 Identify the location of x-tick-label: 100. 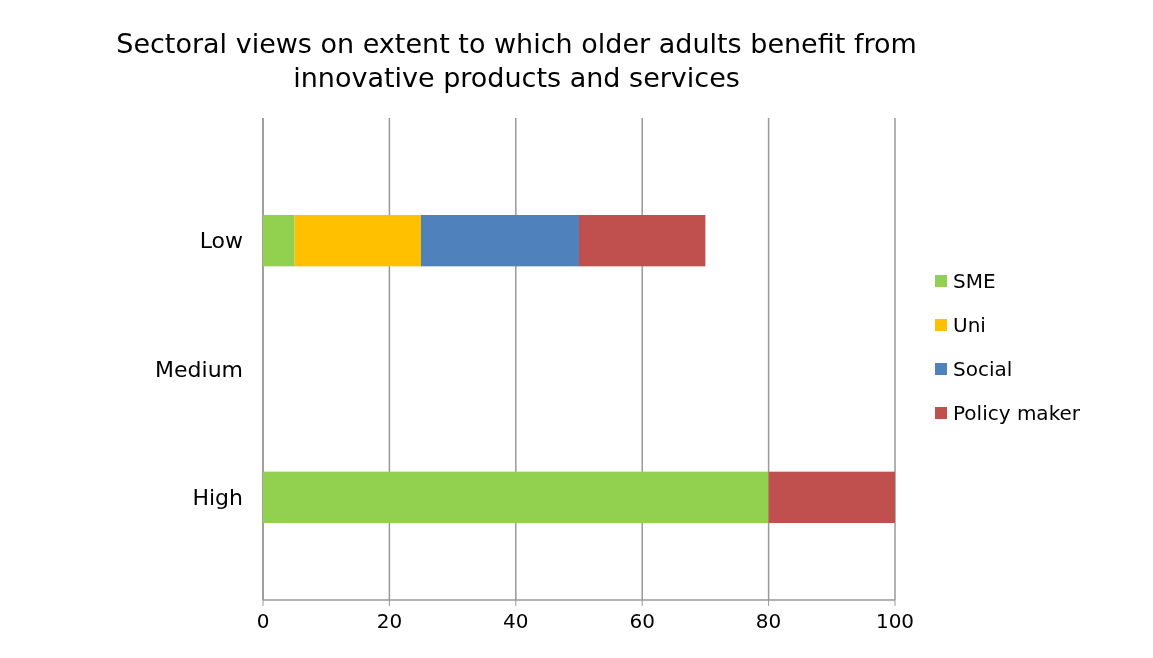
(895, 621).